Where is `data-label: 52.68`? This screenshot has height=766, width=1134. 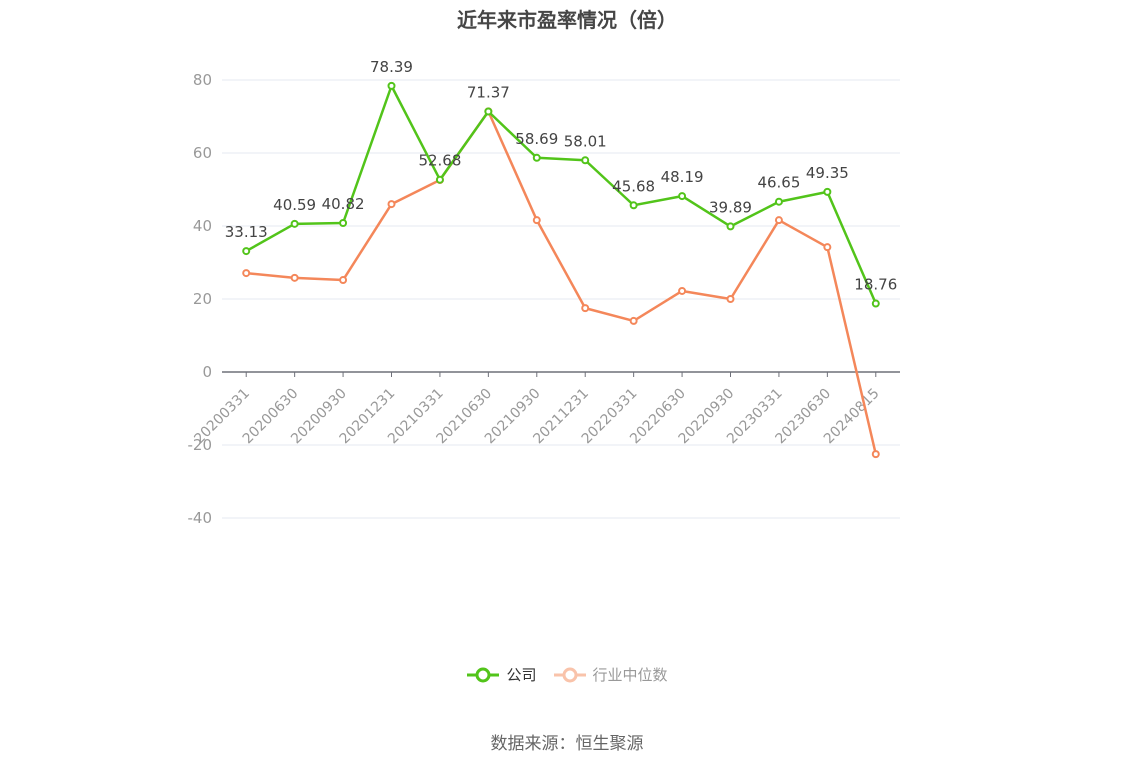 data-label: 52.68 is located at coordinates (439, 161).